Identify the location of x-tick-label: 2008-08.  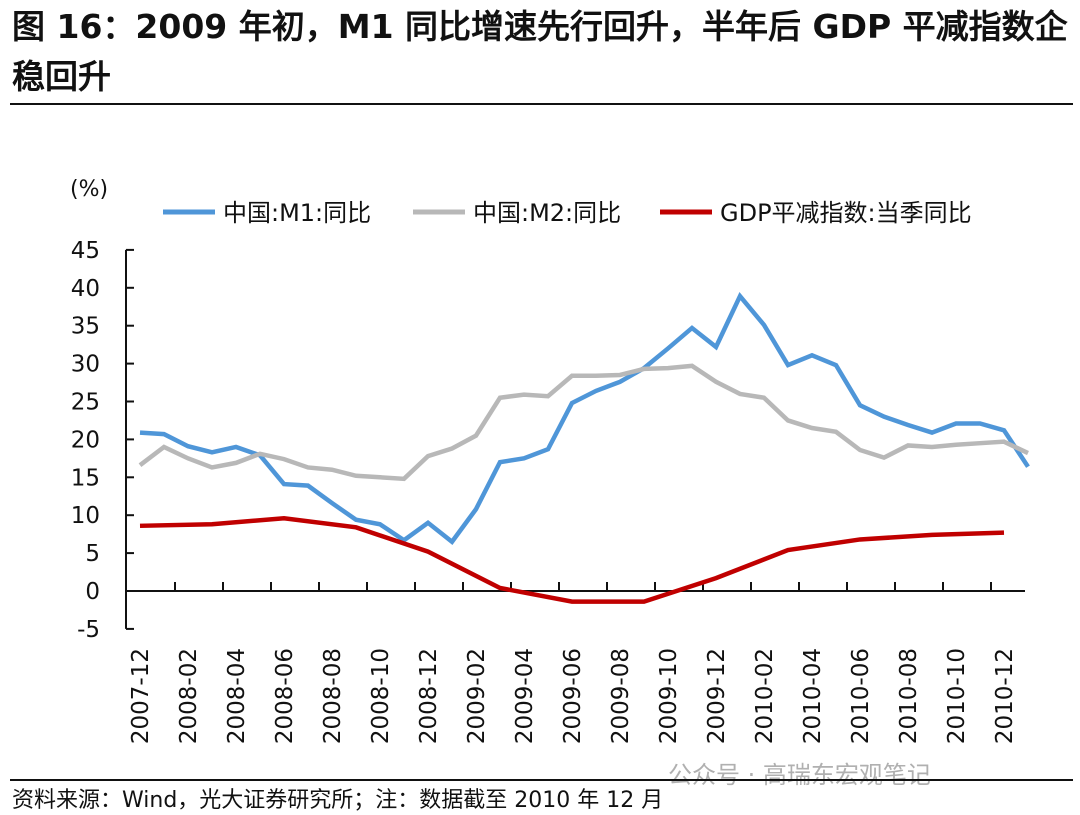
(333, 696).